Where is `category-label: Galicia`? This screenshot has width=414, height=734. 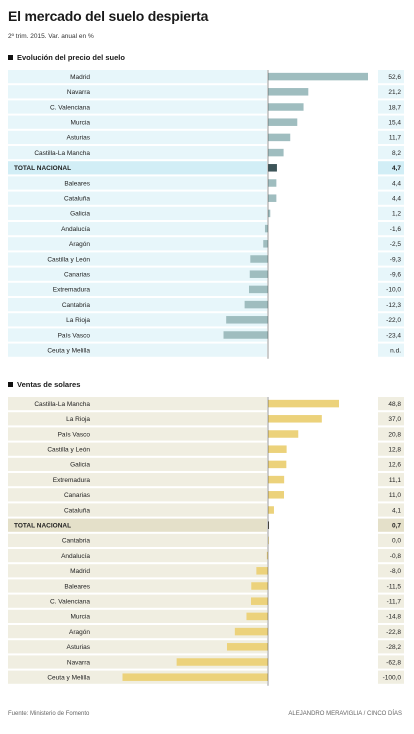 category-label: Galicia is located at coordinates (80, 214).